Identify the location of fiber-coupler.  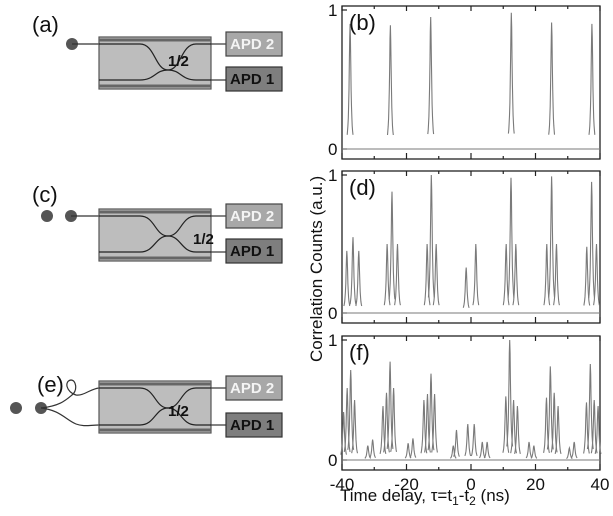
(155, 63).